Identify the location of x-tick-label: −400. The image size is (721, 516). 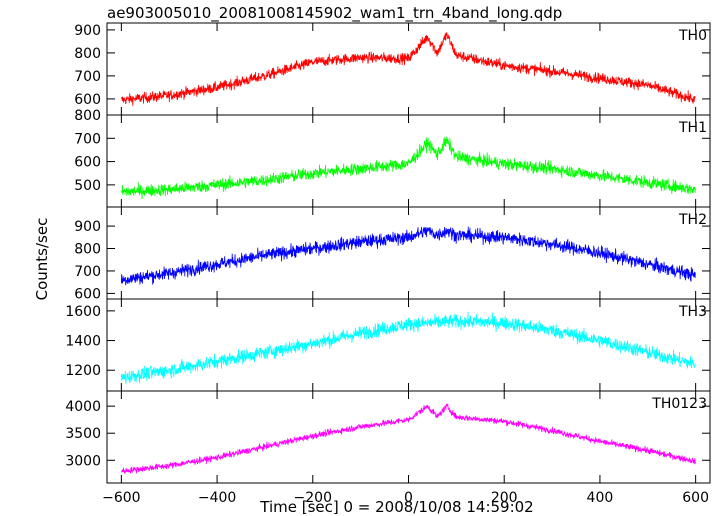
(217, 498).